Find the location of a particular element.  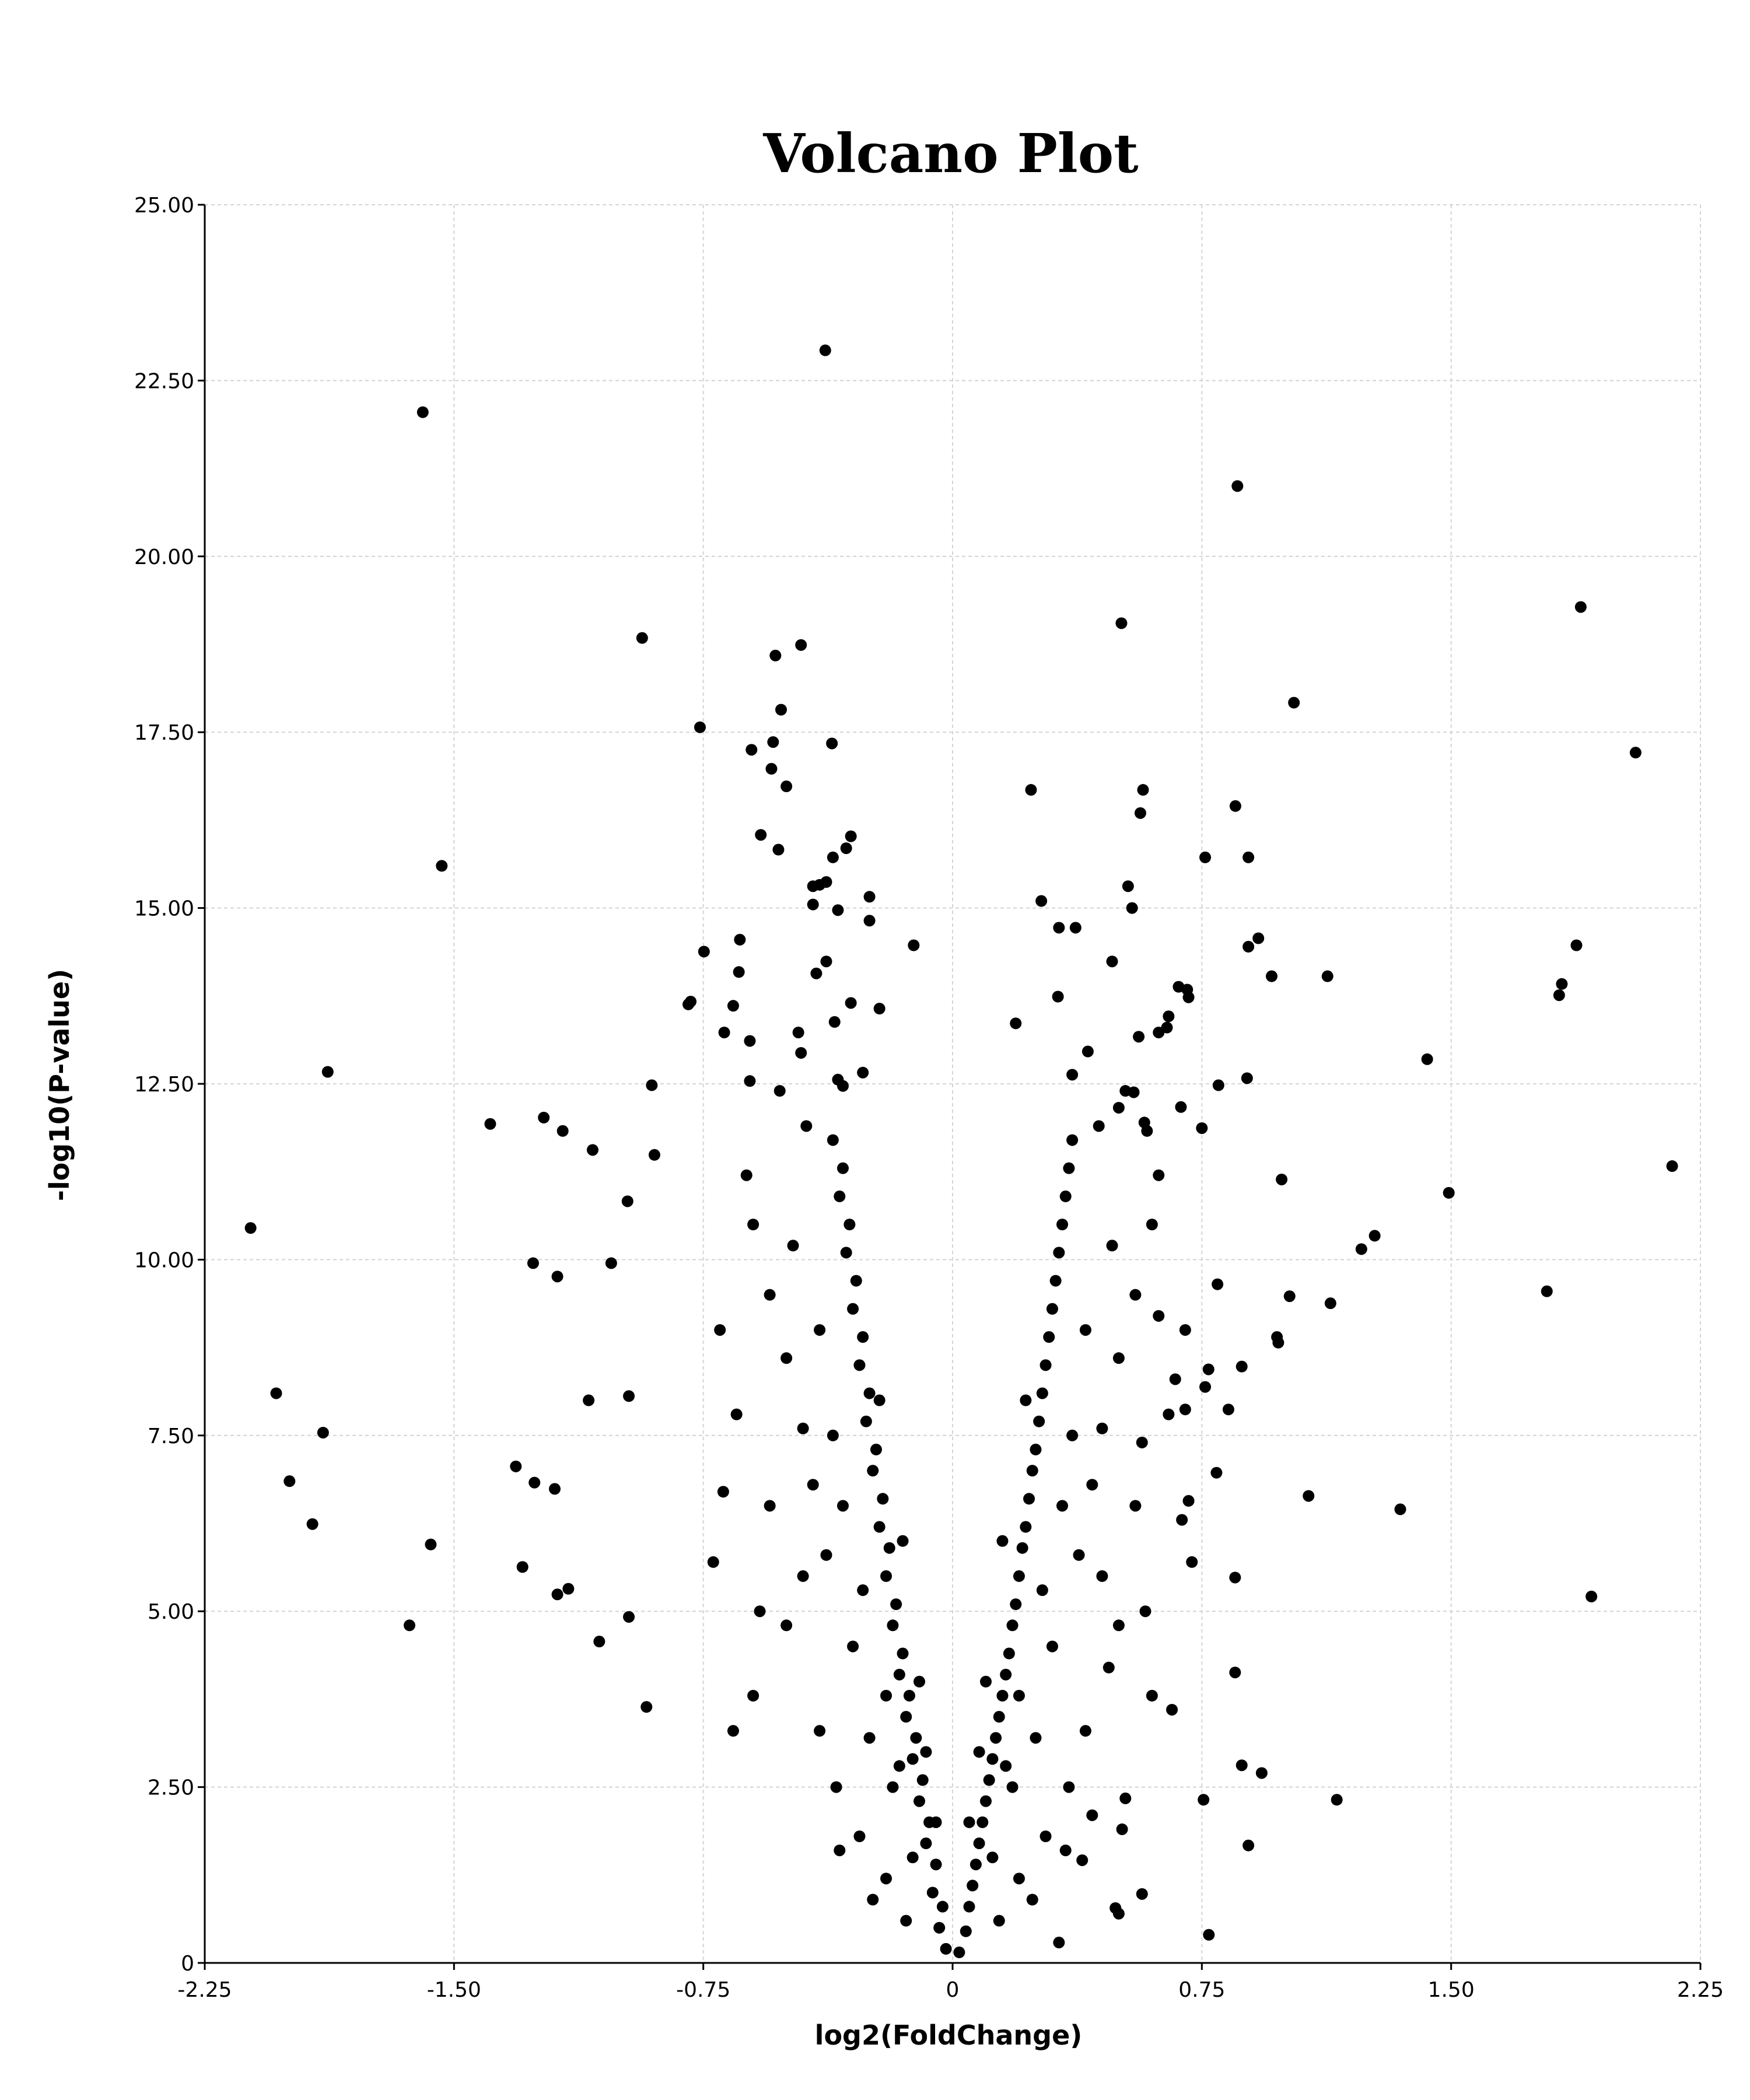

x-tick-label: -2.25 is located at coordinates (204, 1990).